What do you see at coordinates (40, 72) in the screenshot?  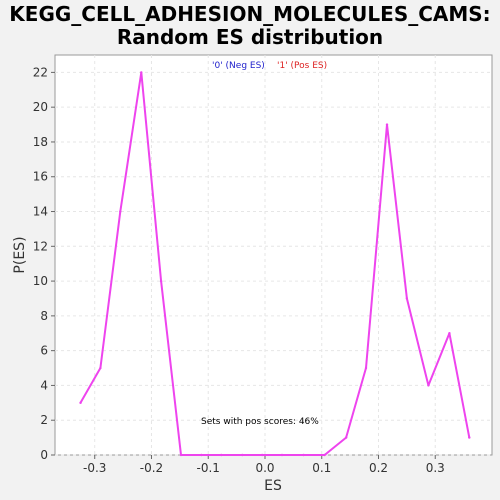 I see `y-tick-label: 22` at bounding box center [40, 72].